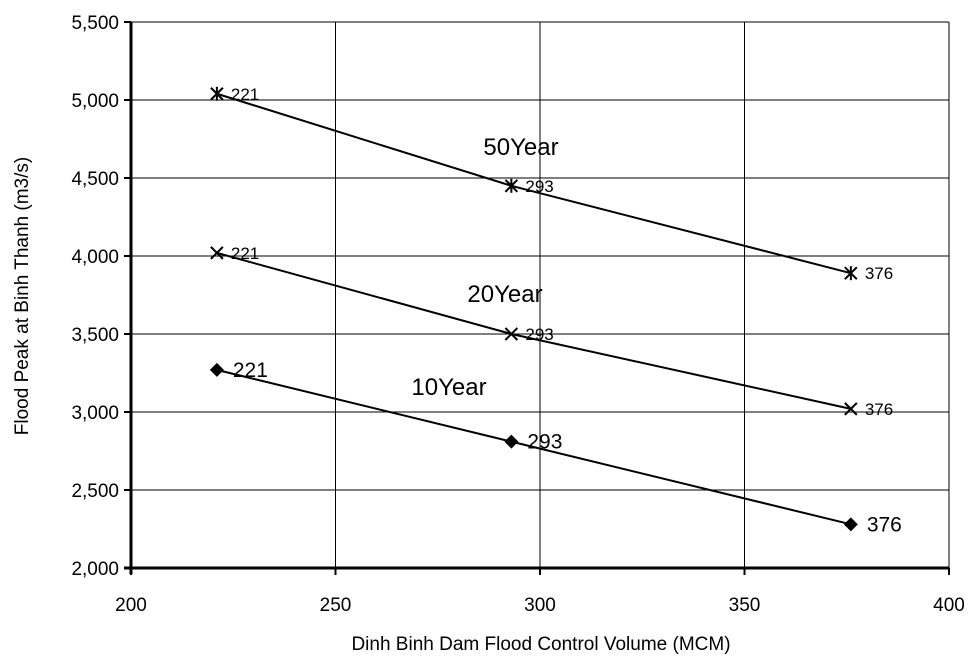 This screenshot has width=971, height=659. I want to click on x-tick-label: 250, so click(336, 605).